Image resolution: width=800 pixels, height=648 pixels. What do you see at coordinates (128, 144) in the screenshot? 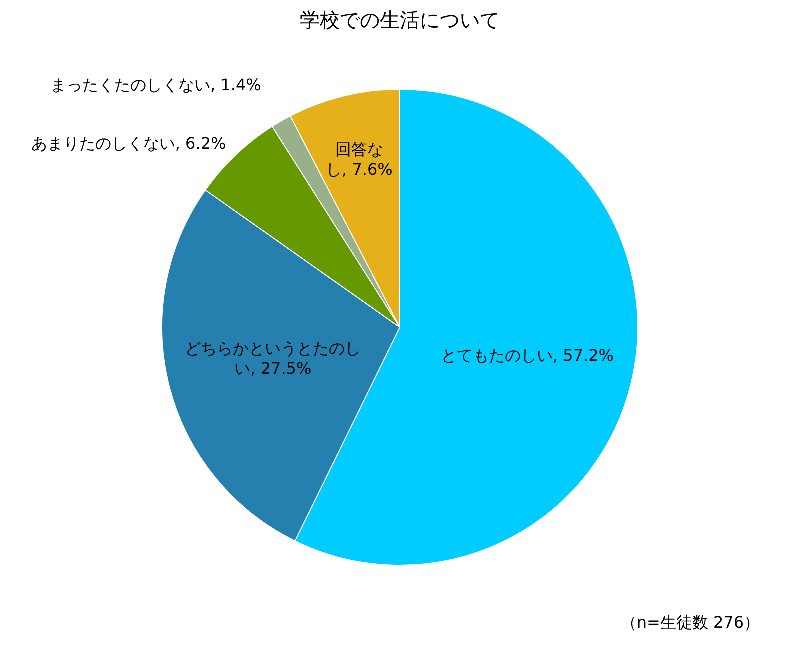
I see `slice-label: あまりたのしくない, 6.2%` at bounding box center [128, 144].